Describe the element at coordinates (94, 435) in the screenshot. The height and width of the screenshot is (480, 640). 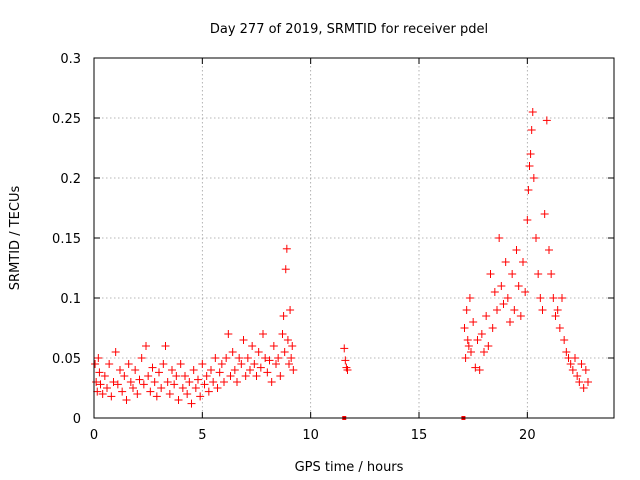
I see `x-tick-label: 0` at that location.